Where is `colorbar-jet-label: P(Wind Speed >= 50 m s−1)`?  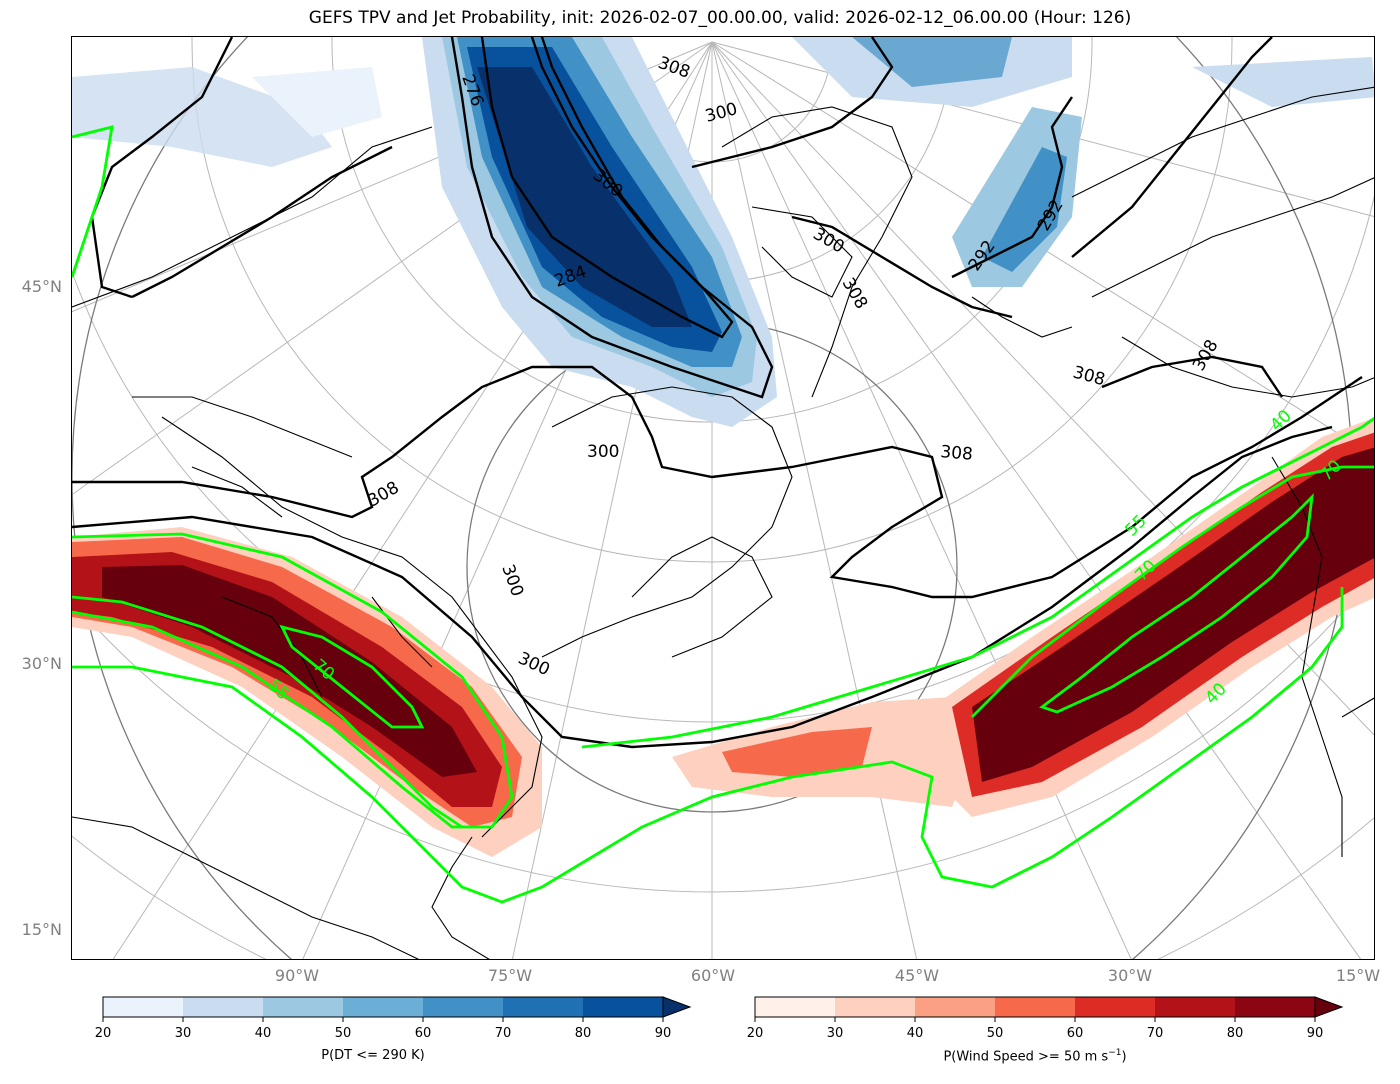
colorbar-jet-label: P(Wind Speed >= 50 m s−1) is located at coordinates (1035, 1056).